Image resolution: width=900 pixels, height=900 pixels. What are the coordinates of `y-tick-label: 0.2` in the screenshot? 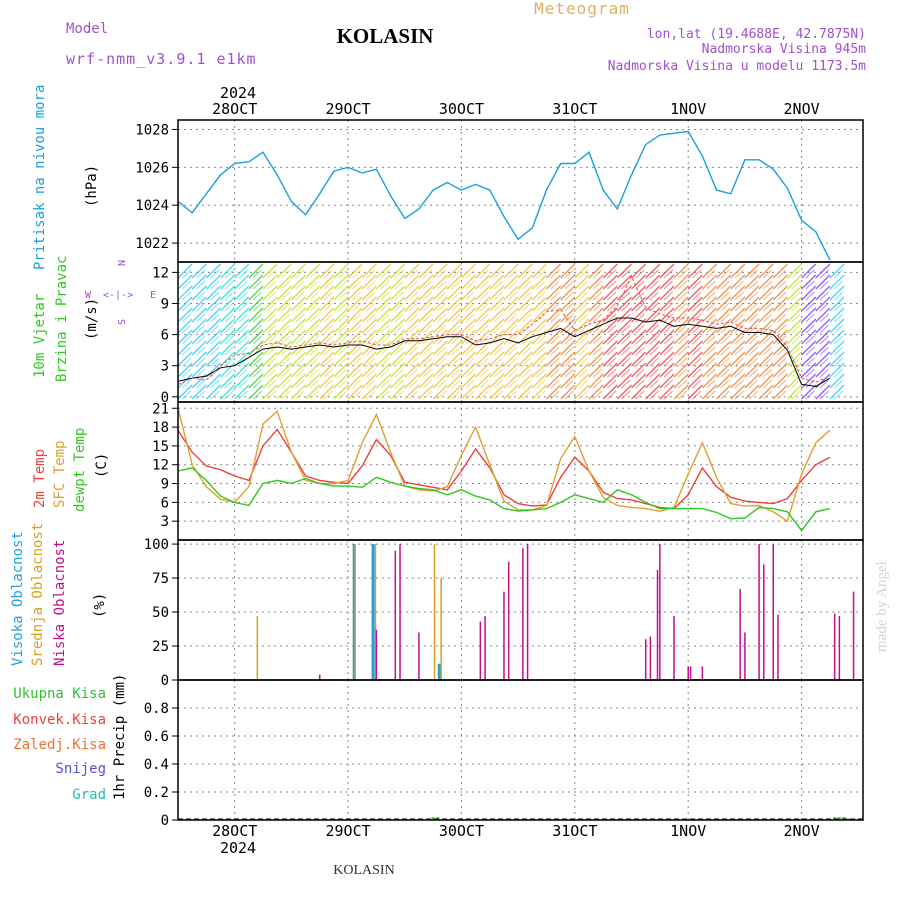 It's located at (156, 793).